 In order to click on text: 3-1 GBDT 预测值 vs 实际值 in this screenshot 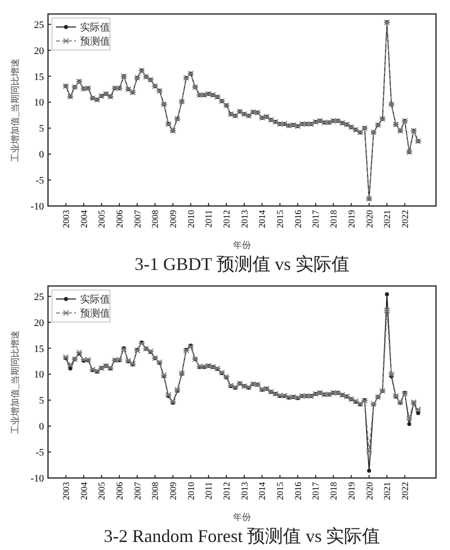, I will do `click(242, 264)`.